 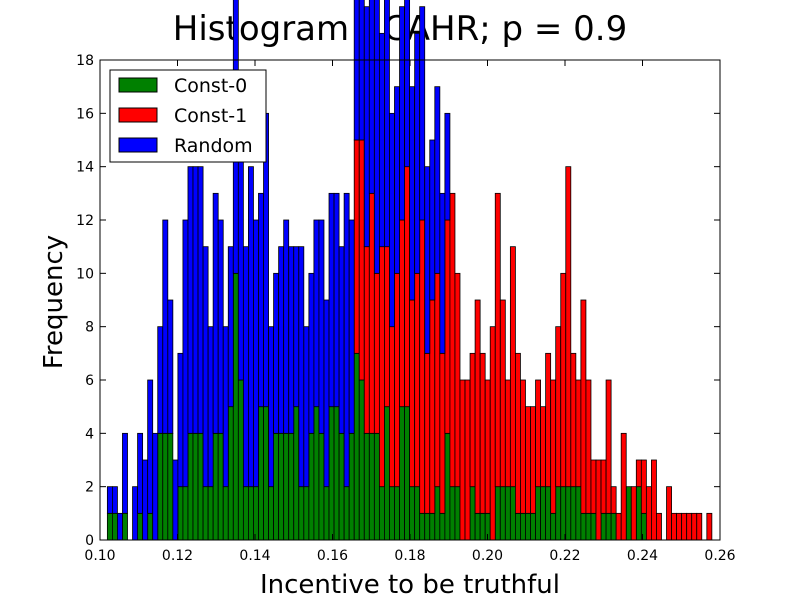 I want to click on x-tick-label: 0.16, so click(x=332, y=556).